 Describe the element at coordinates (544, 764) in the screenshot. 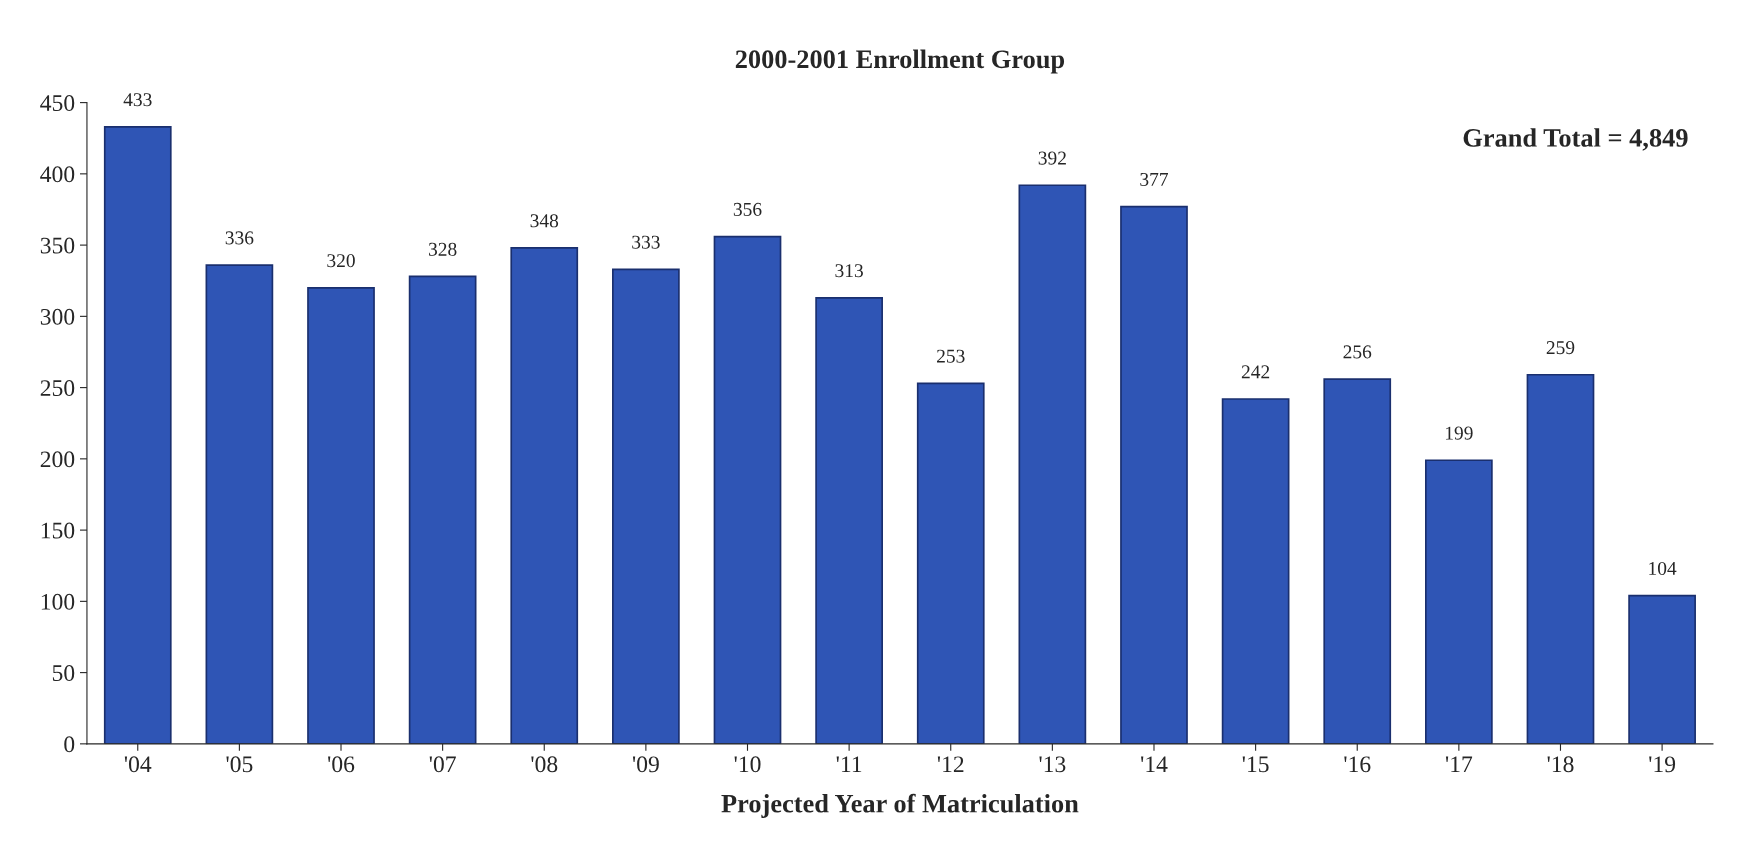

I see `x-tick-label: '08` at that location.